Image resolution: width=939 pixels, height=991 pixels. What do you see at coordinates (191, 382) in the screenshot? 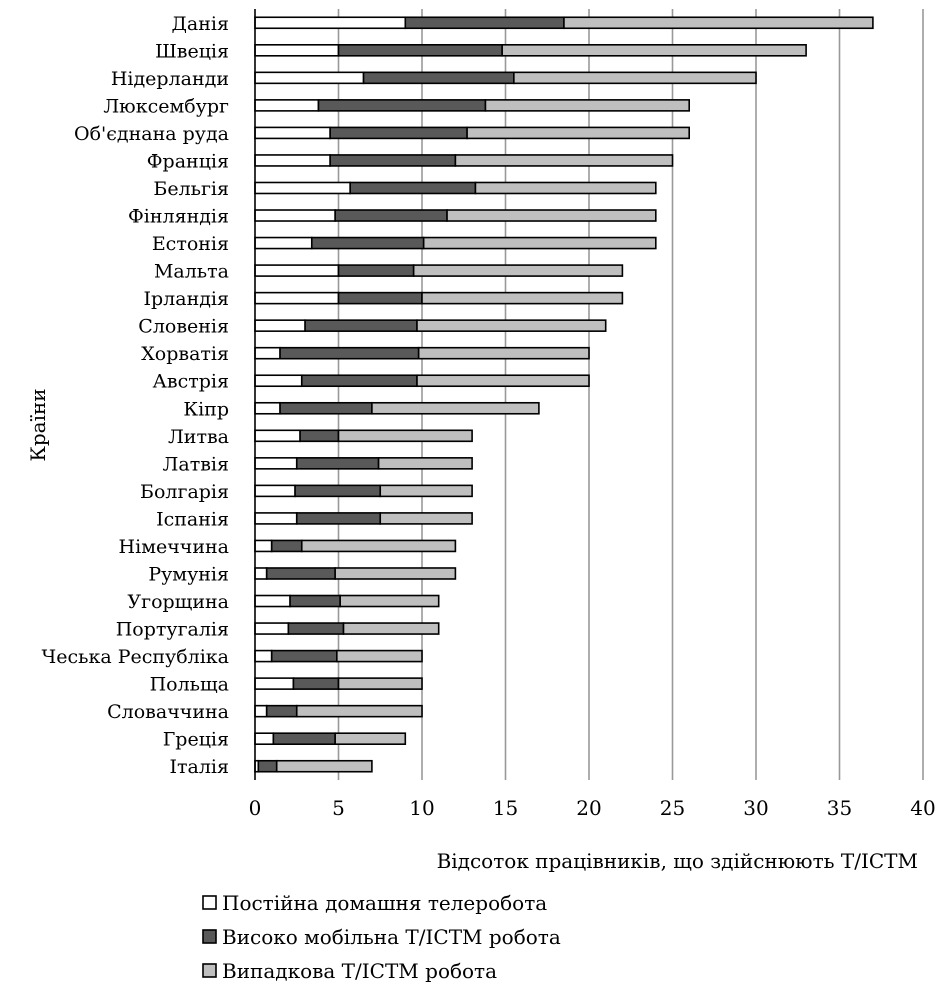
I see `category-label: Австрія` at bounding box center [191, 382].